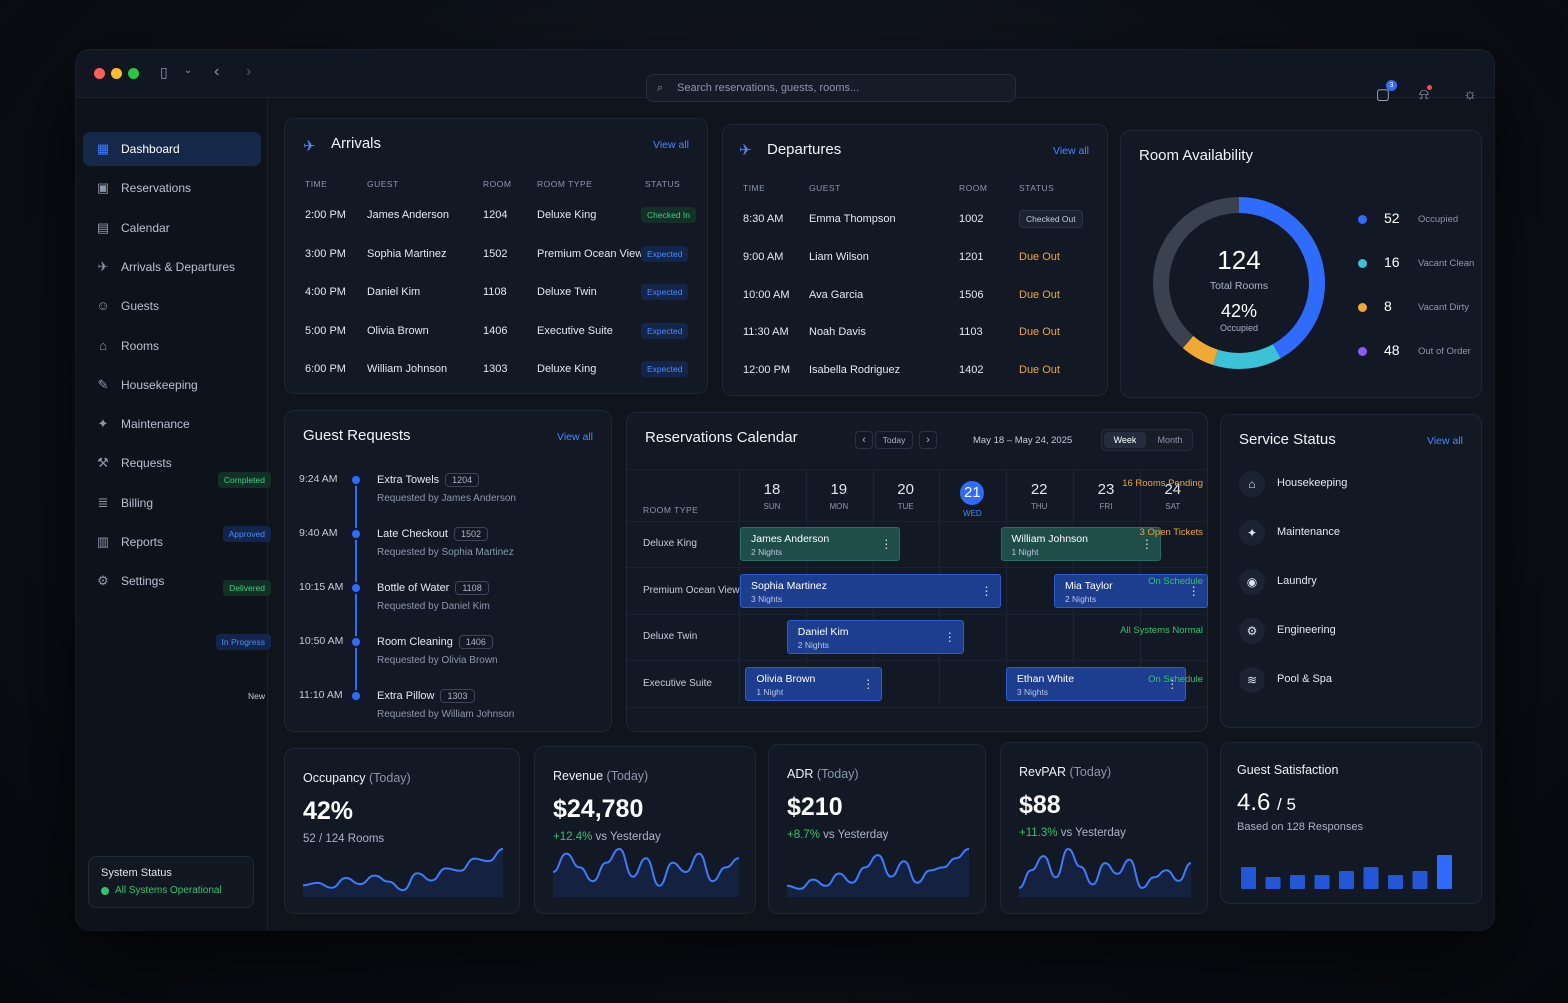 The width and height of the screenshot is (1568, 1003). What do you see at coordinates (928, 440) in the screenshot?
I see `calendar-next-button: ›` at bounding box center [928, 440].